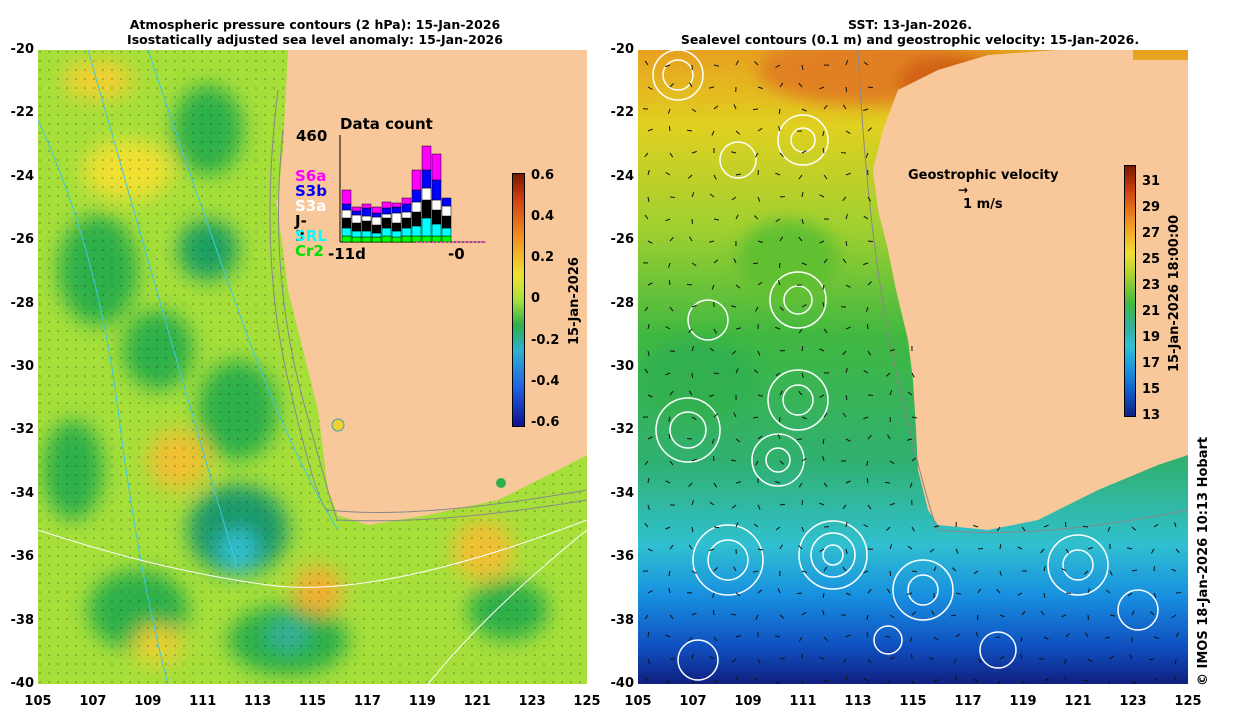 This screenshot has width=1250, height=720. Describe the element at coordinates (1151, 363) in the screenshot. I see `sst-cb-tick-7: 17` at that location.